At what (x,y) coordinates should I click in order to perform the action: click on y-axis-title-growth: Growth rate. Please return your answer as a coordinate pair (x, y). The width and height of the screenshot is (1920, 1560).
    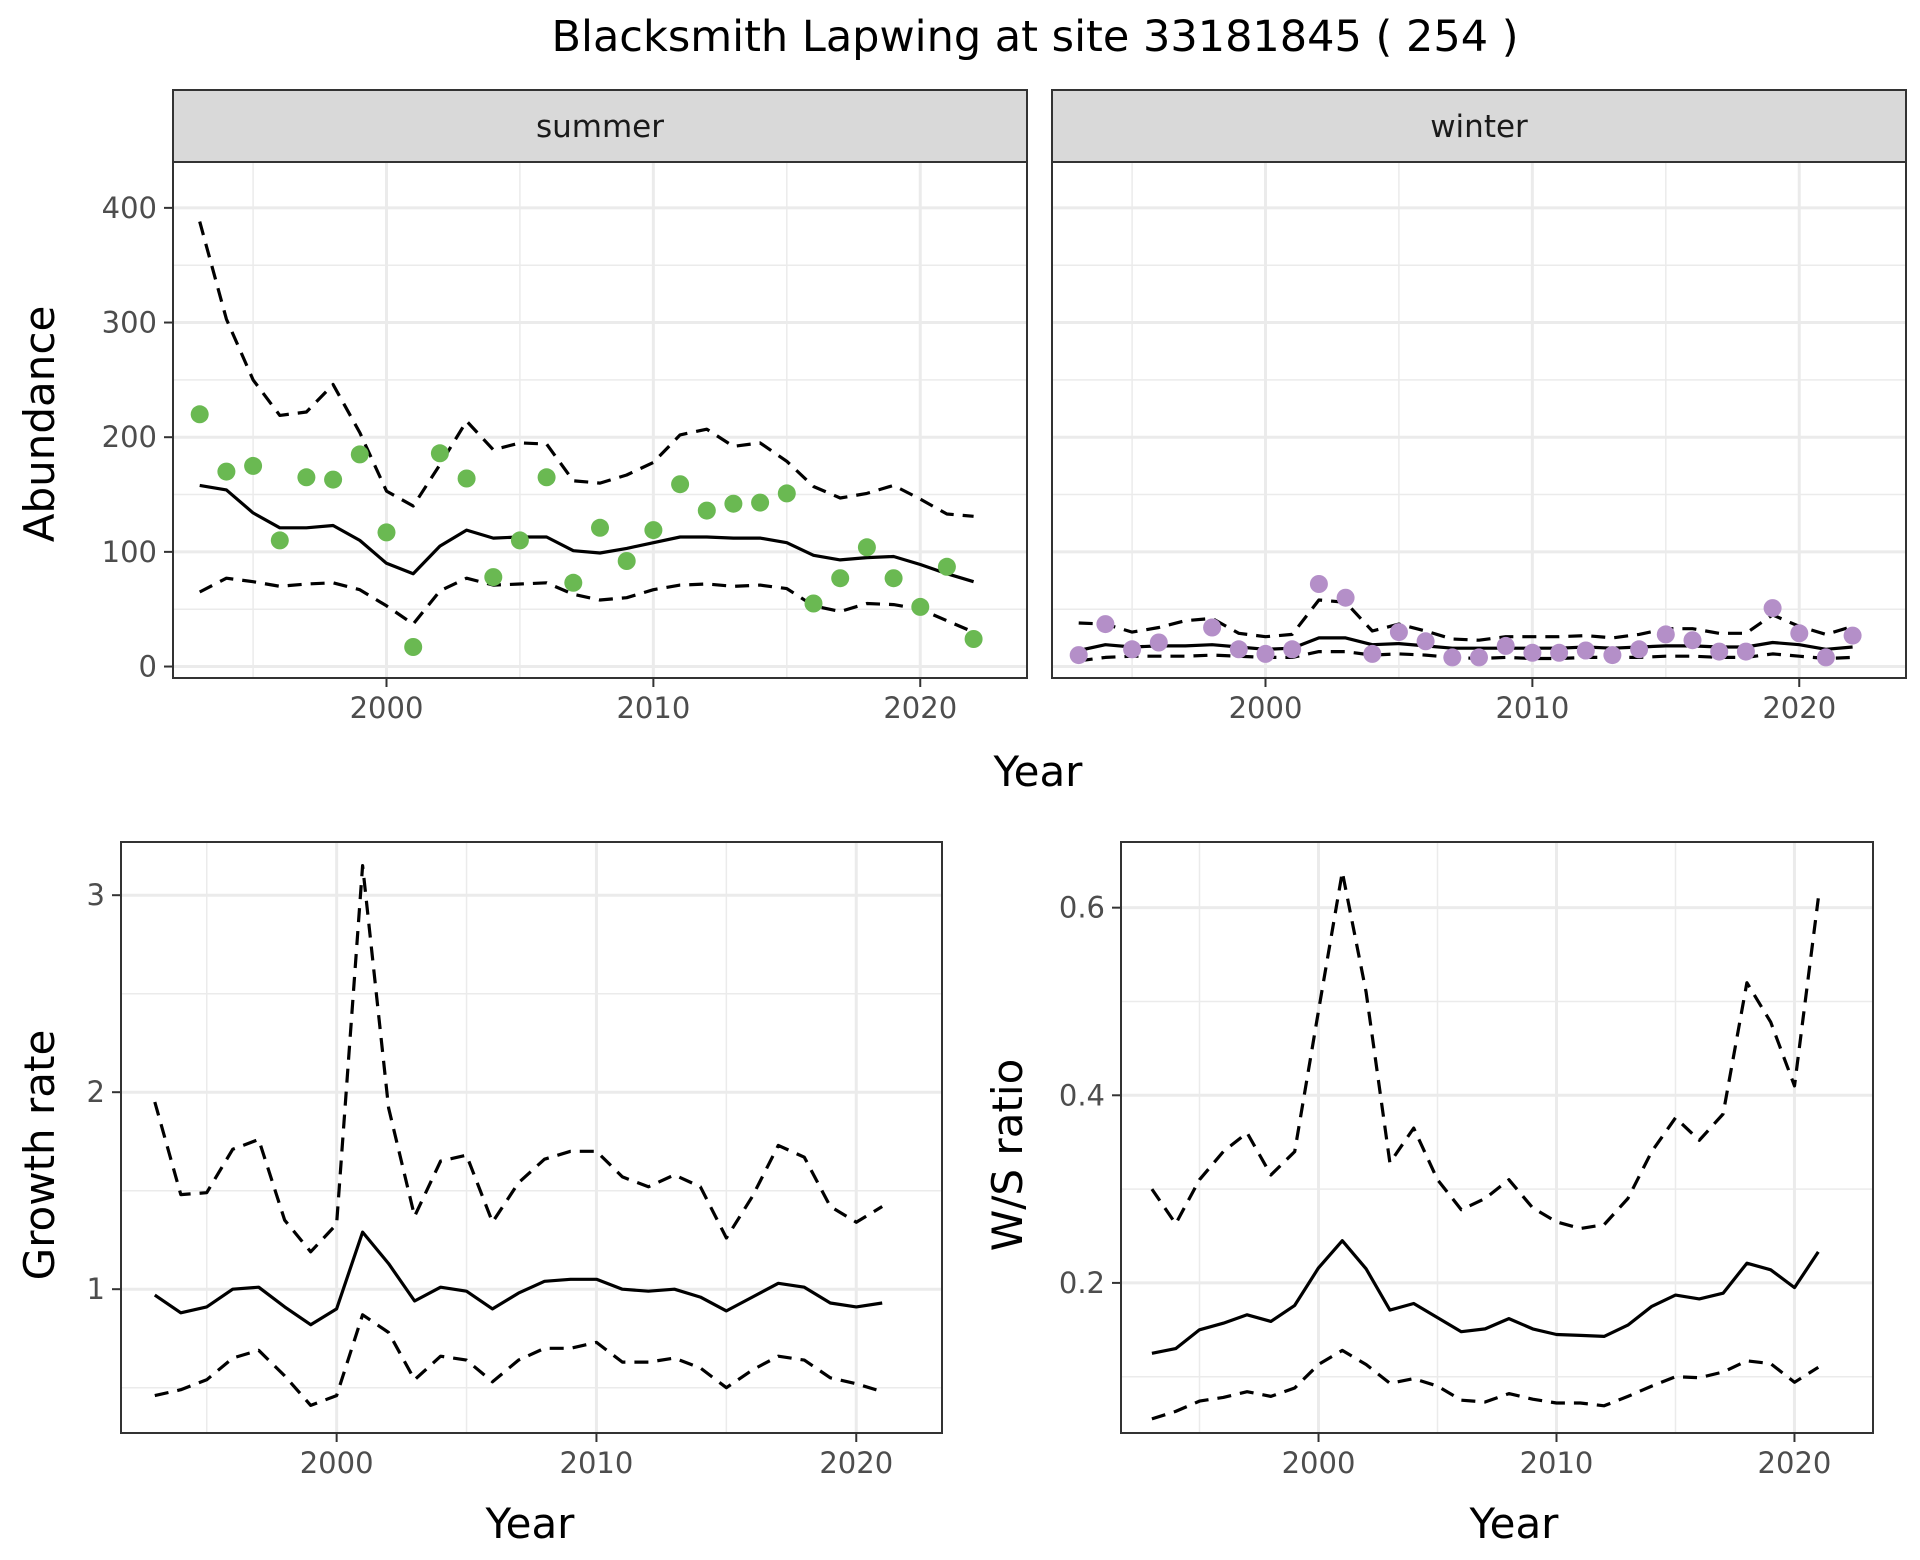
    Looking at the image, I should click on (39, 1155).